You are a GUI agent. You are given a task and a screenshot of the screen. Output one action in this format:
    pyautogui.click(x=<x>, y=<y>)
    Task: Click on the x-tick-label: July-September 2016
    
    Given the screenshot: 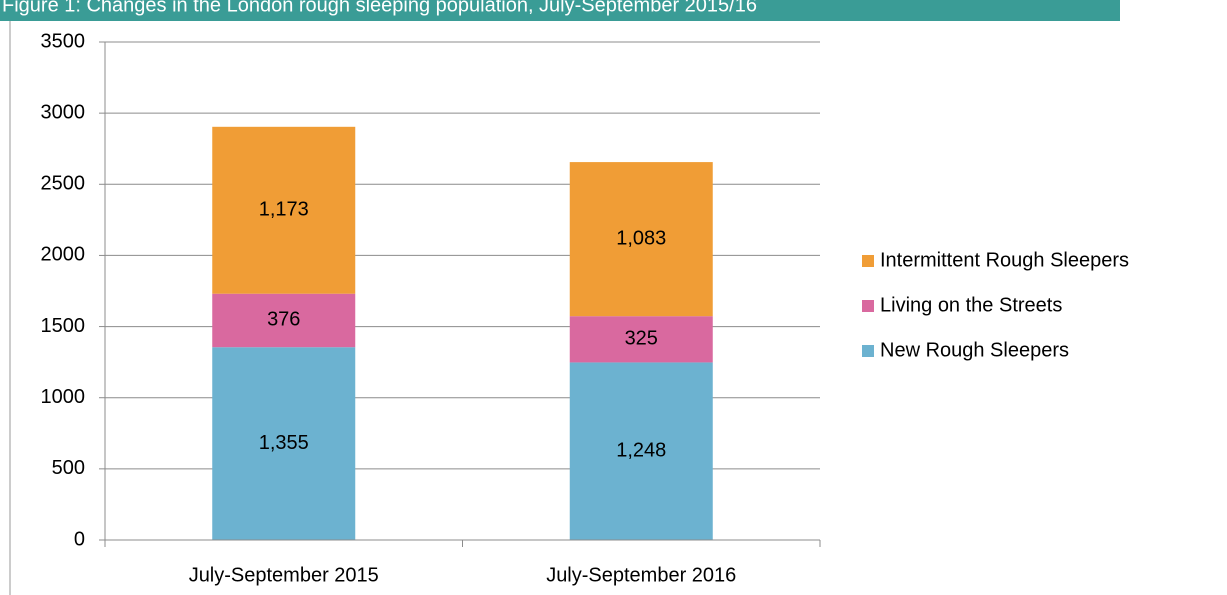 What is the action you would take?
    pyautogui.click(x=641, y=575)
    